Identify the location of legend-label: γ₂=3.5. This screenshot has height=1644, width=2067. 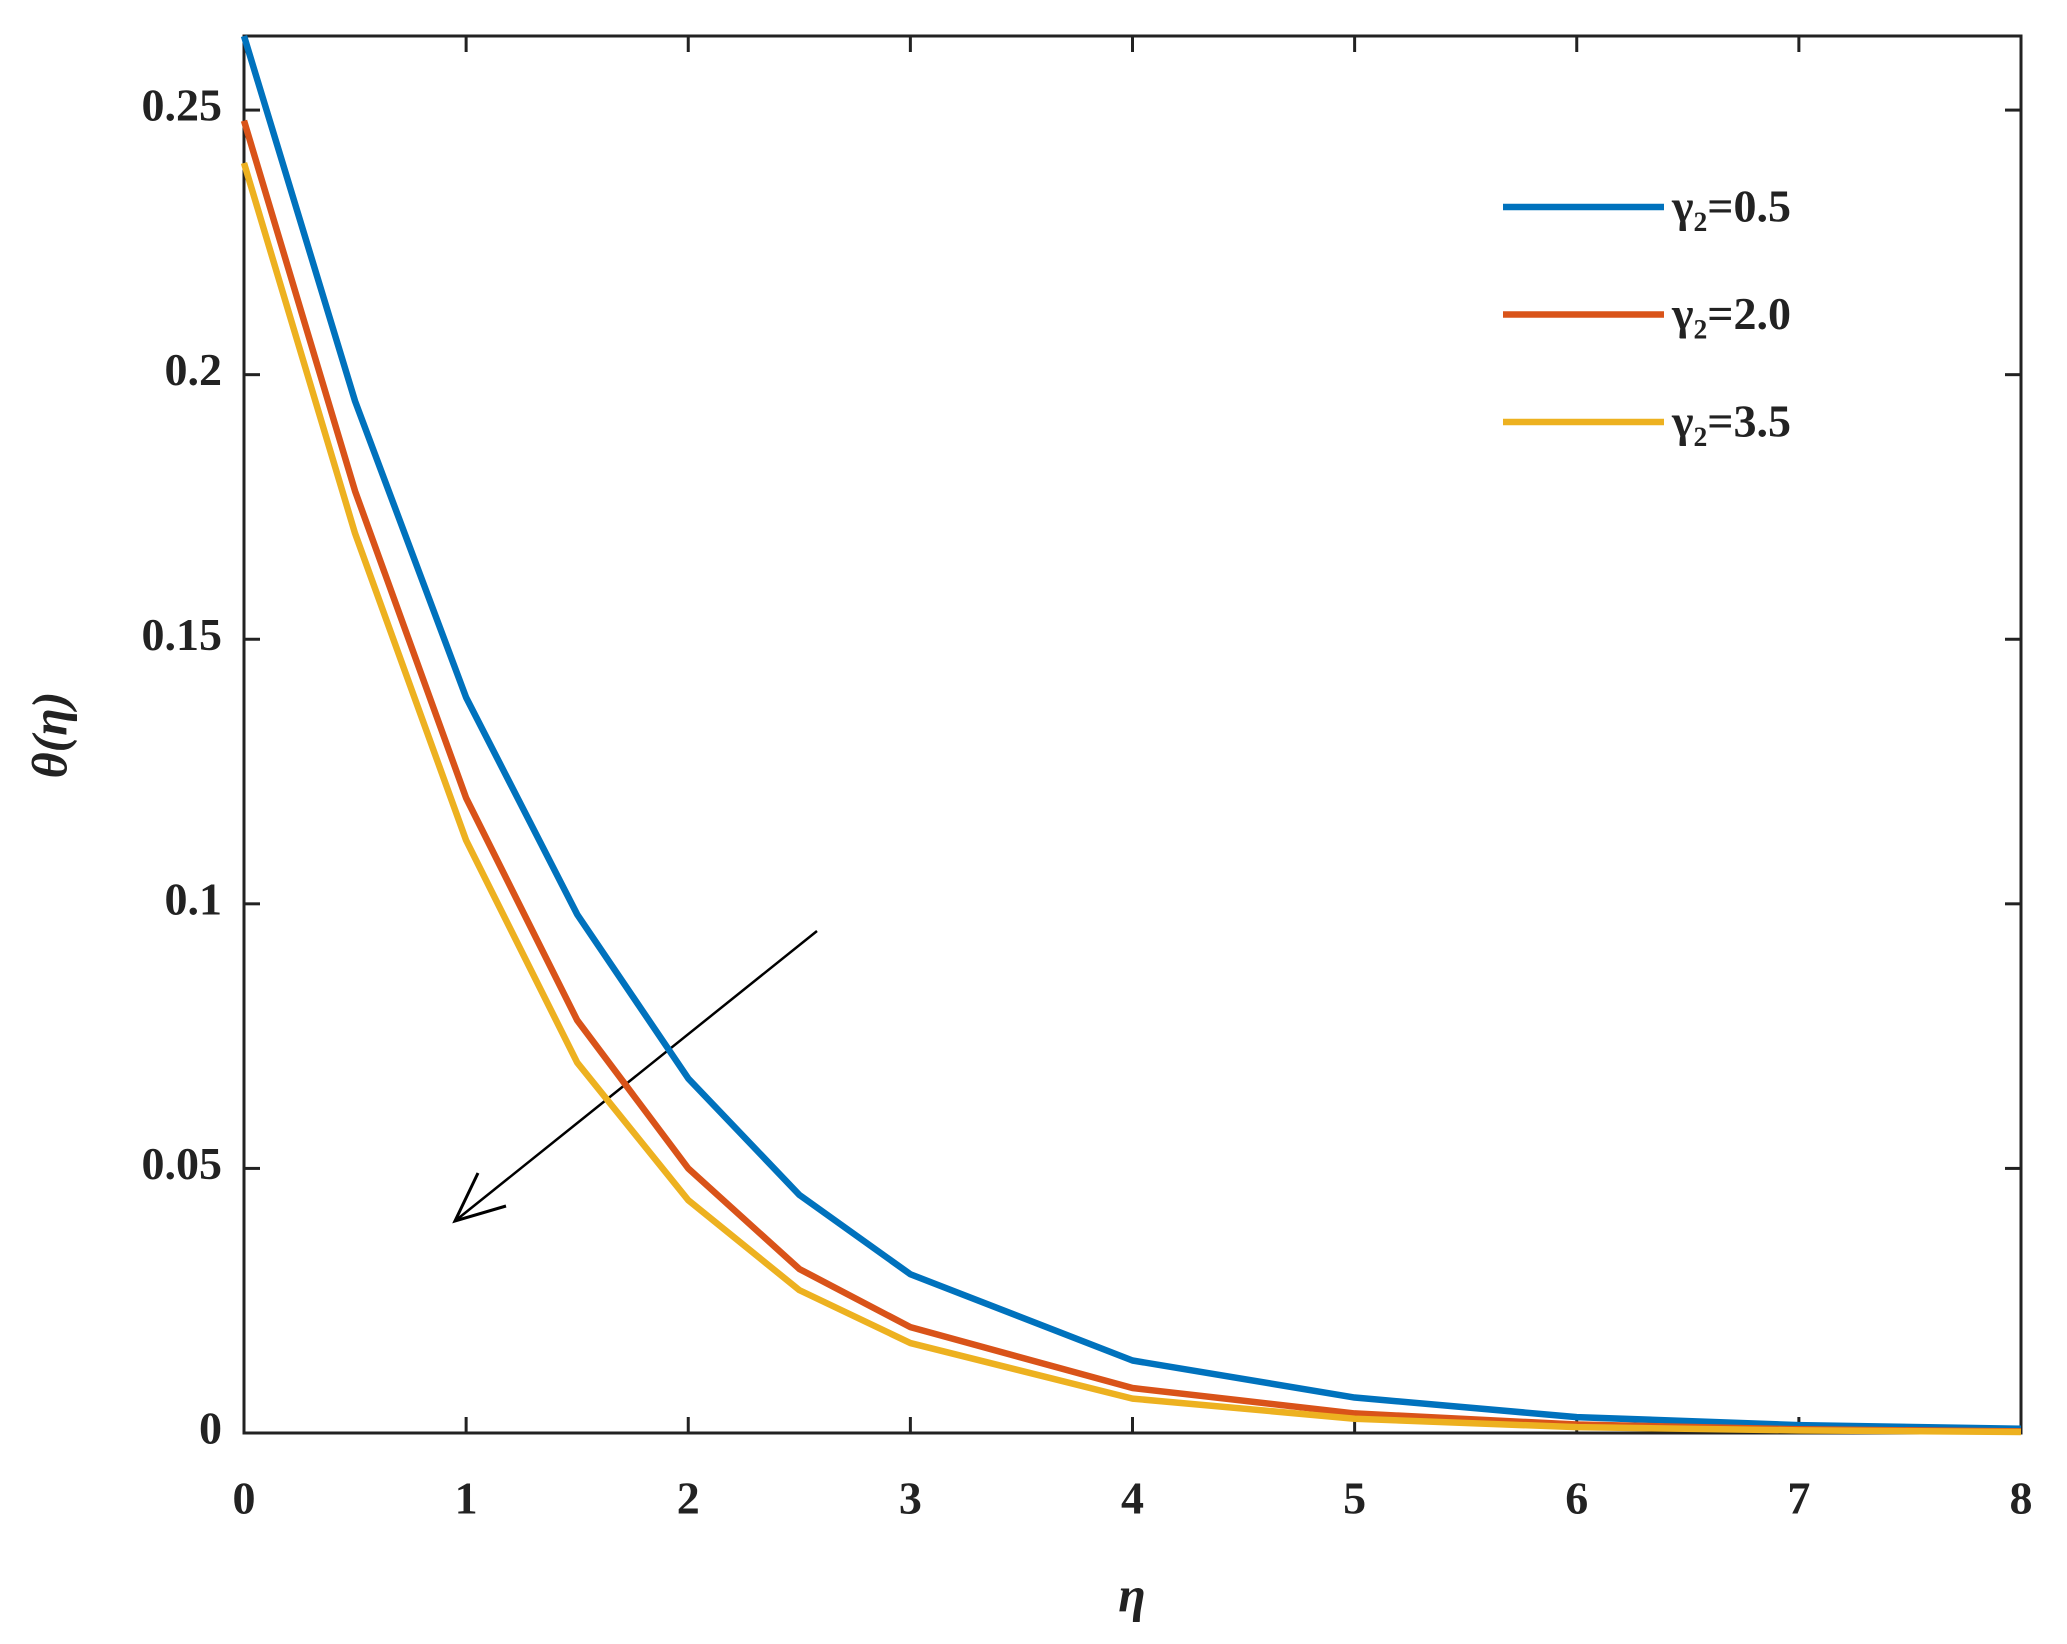
(1731, 421).